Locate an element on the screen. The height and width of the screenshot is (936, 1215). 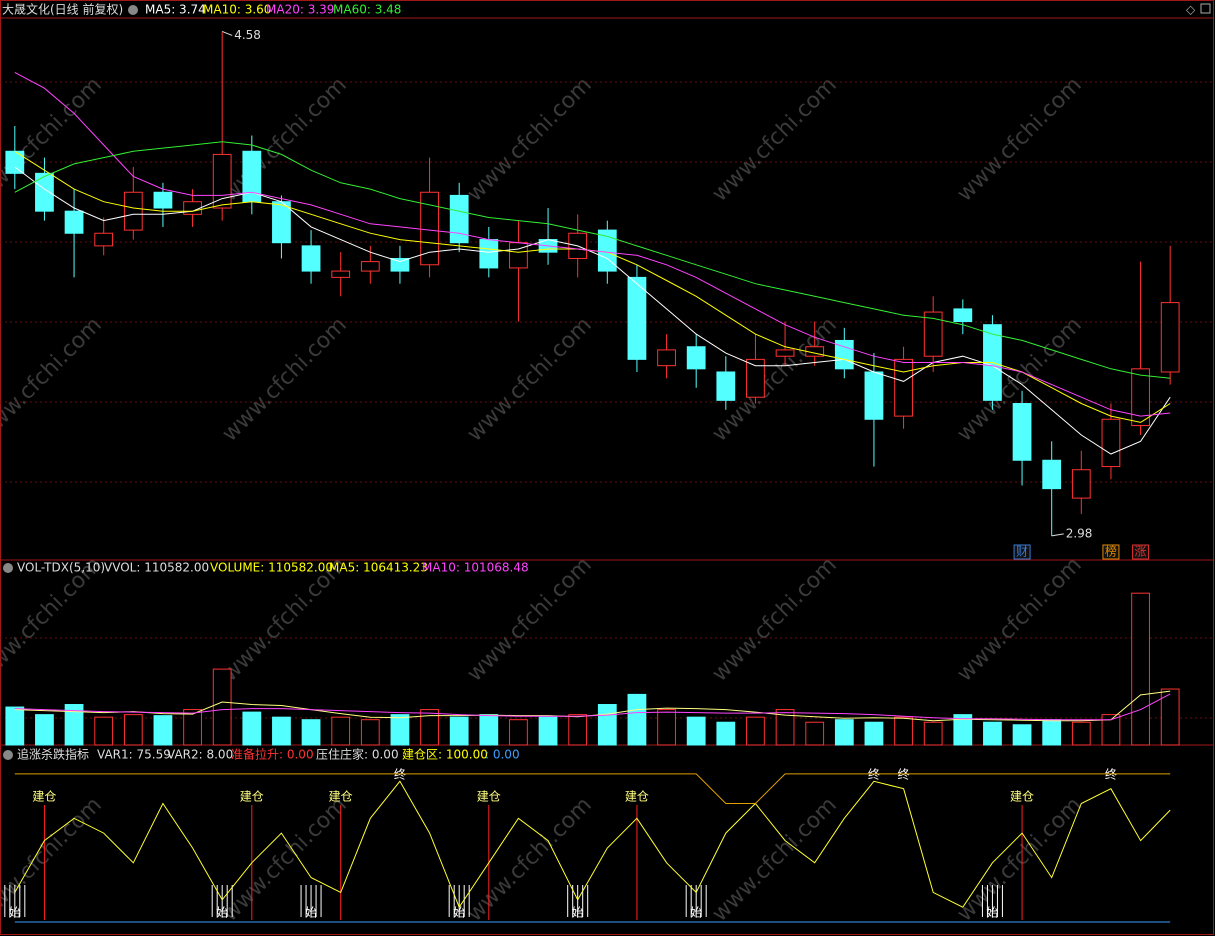
legend-entry: VOLUME: 110582.00 is located at coordinates (271, 568).